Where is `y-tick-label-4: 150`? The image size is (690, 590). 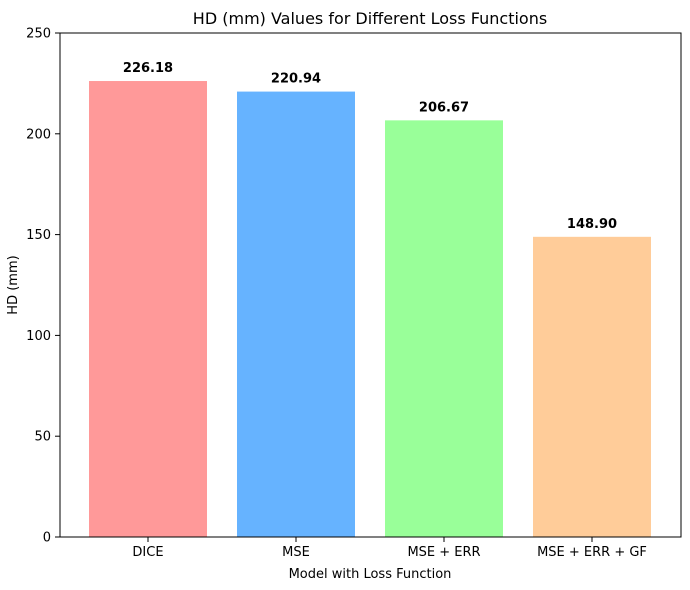 y-tick-label-4: 150 is located at coordinates (38, 235).